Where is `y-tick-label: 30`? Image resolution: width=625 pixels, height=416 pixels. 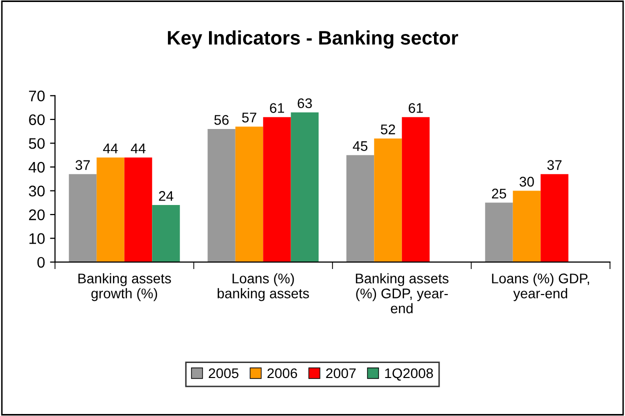 y-tick-label: 30 is located at coordinates (36, 191).